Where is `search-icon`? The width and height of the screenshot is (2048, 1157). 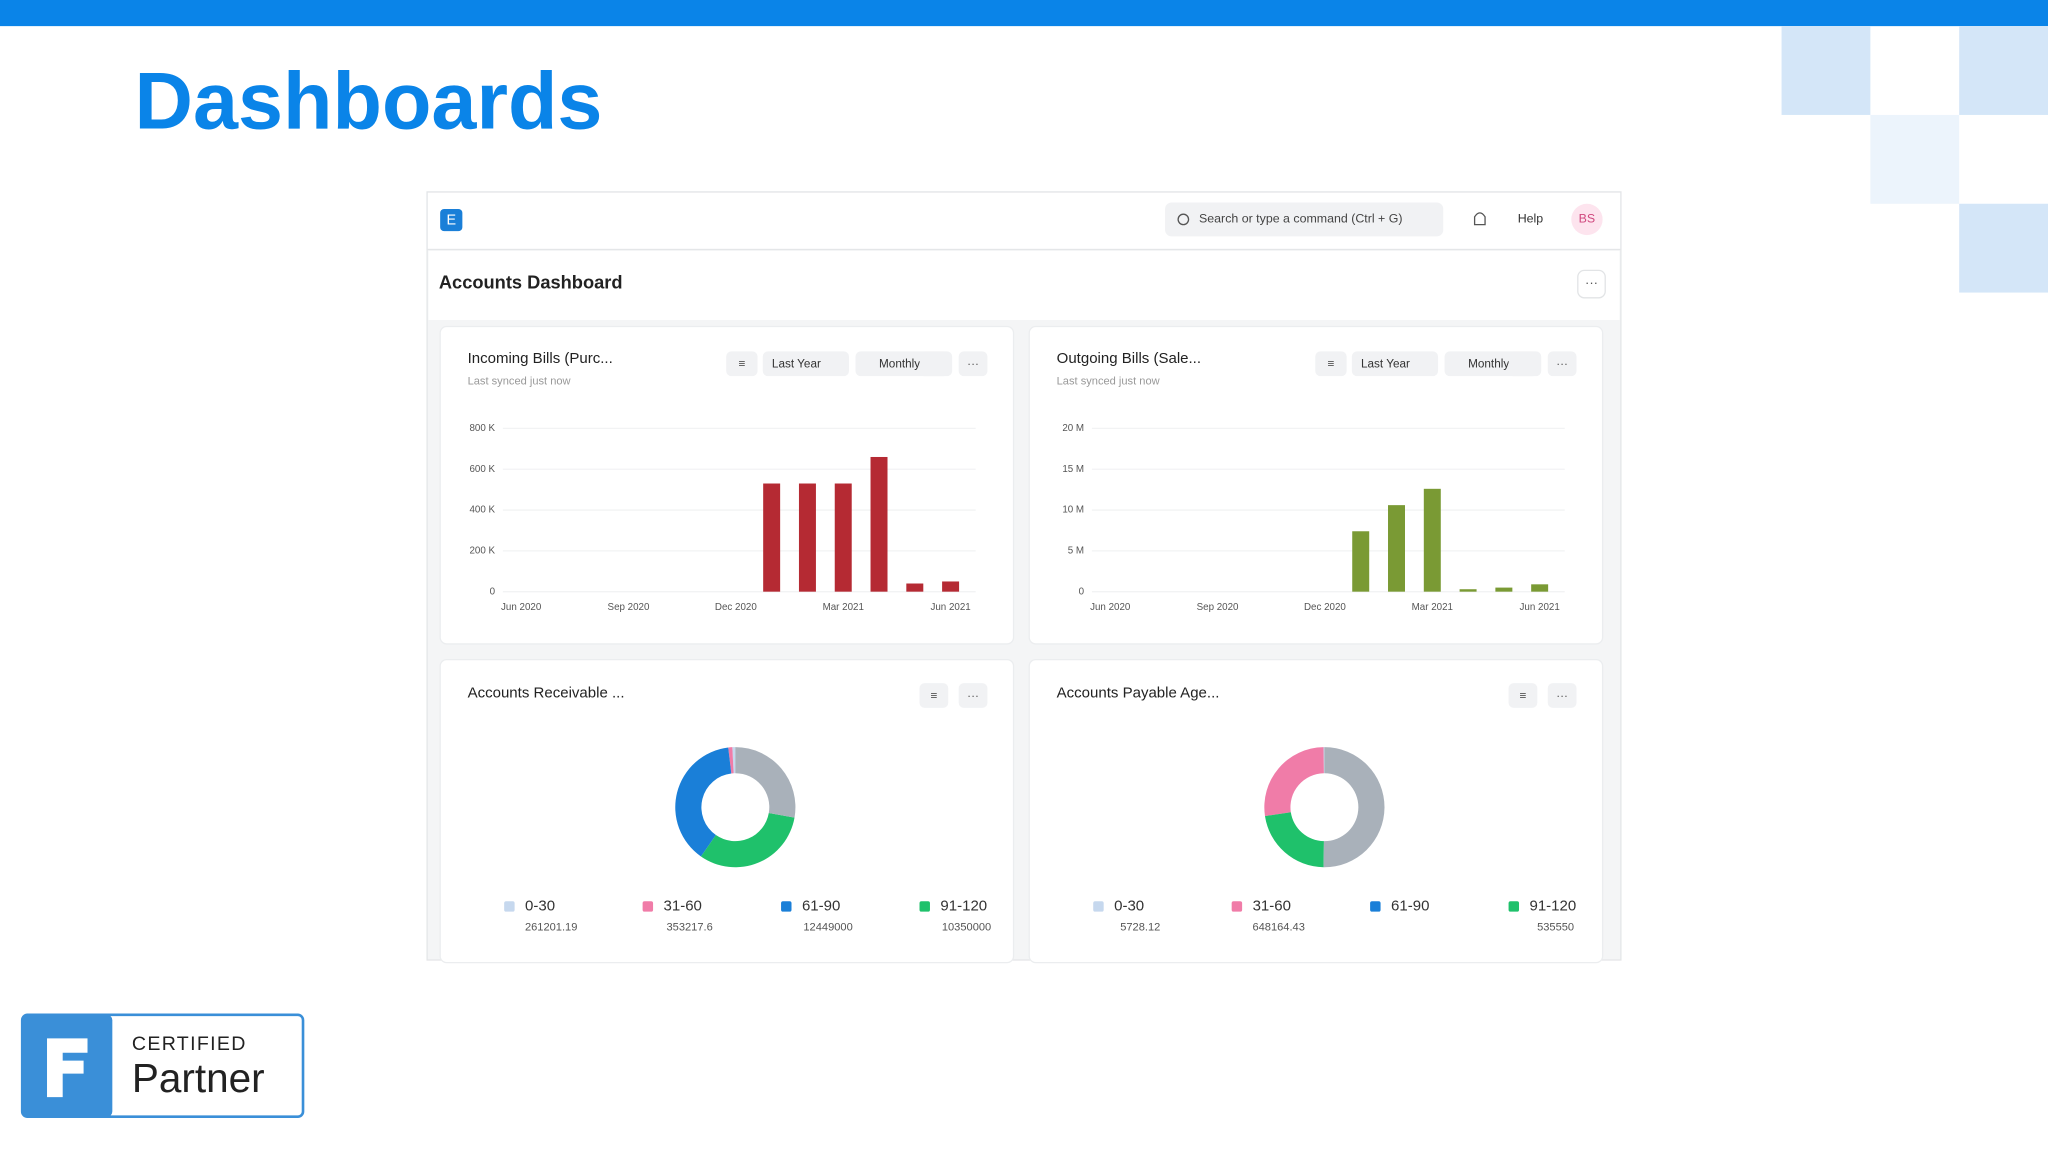 search-icon is located at coordinates (1183, 219).